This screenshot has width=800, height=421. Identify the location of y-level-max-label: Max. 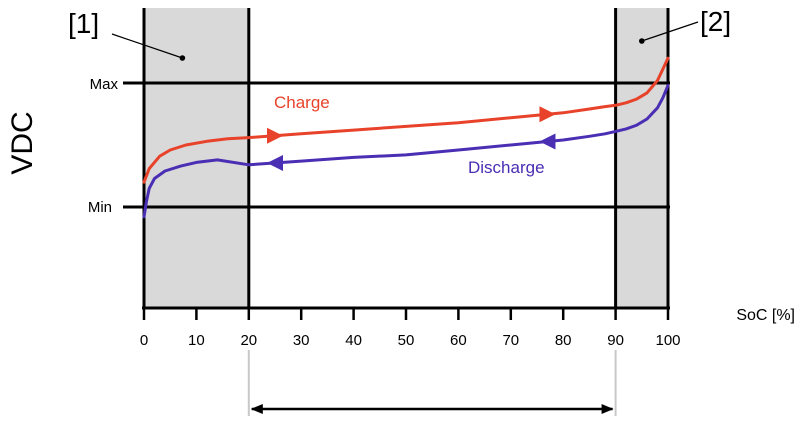
(104, 84).